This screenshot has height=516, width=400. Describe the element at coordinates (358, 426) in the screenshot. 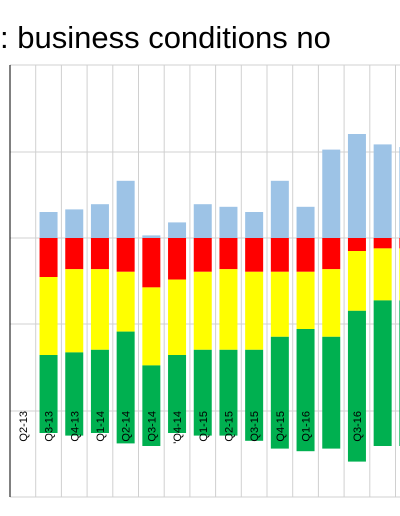

I see `x-tick-label: Q3-16` at that location.